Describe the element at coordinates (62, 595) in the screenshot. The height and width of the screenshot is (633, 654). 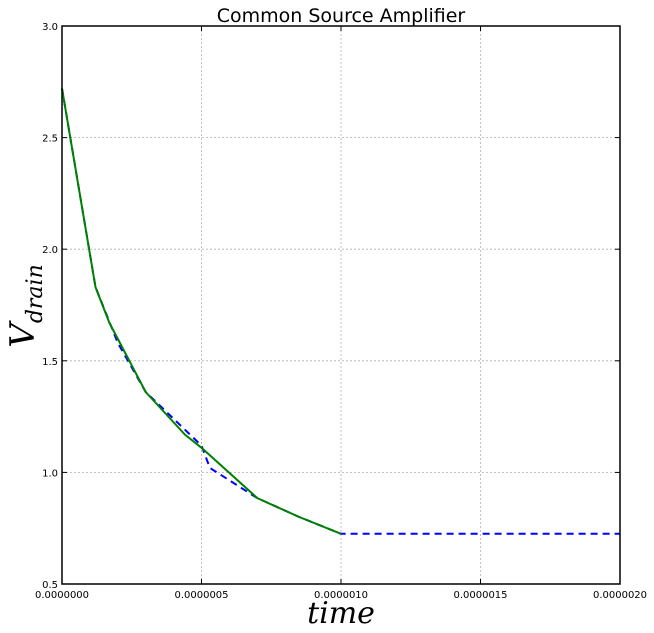
I see `x-tick-label: 0.0000000` at that location.